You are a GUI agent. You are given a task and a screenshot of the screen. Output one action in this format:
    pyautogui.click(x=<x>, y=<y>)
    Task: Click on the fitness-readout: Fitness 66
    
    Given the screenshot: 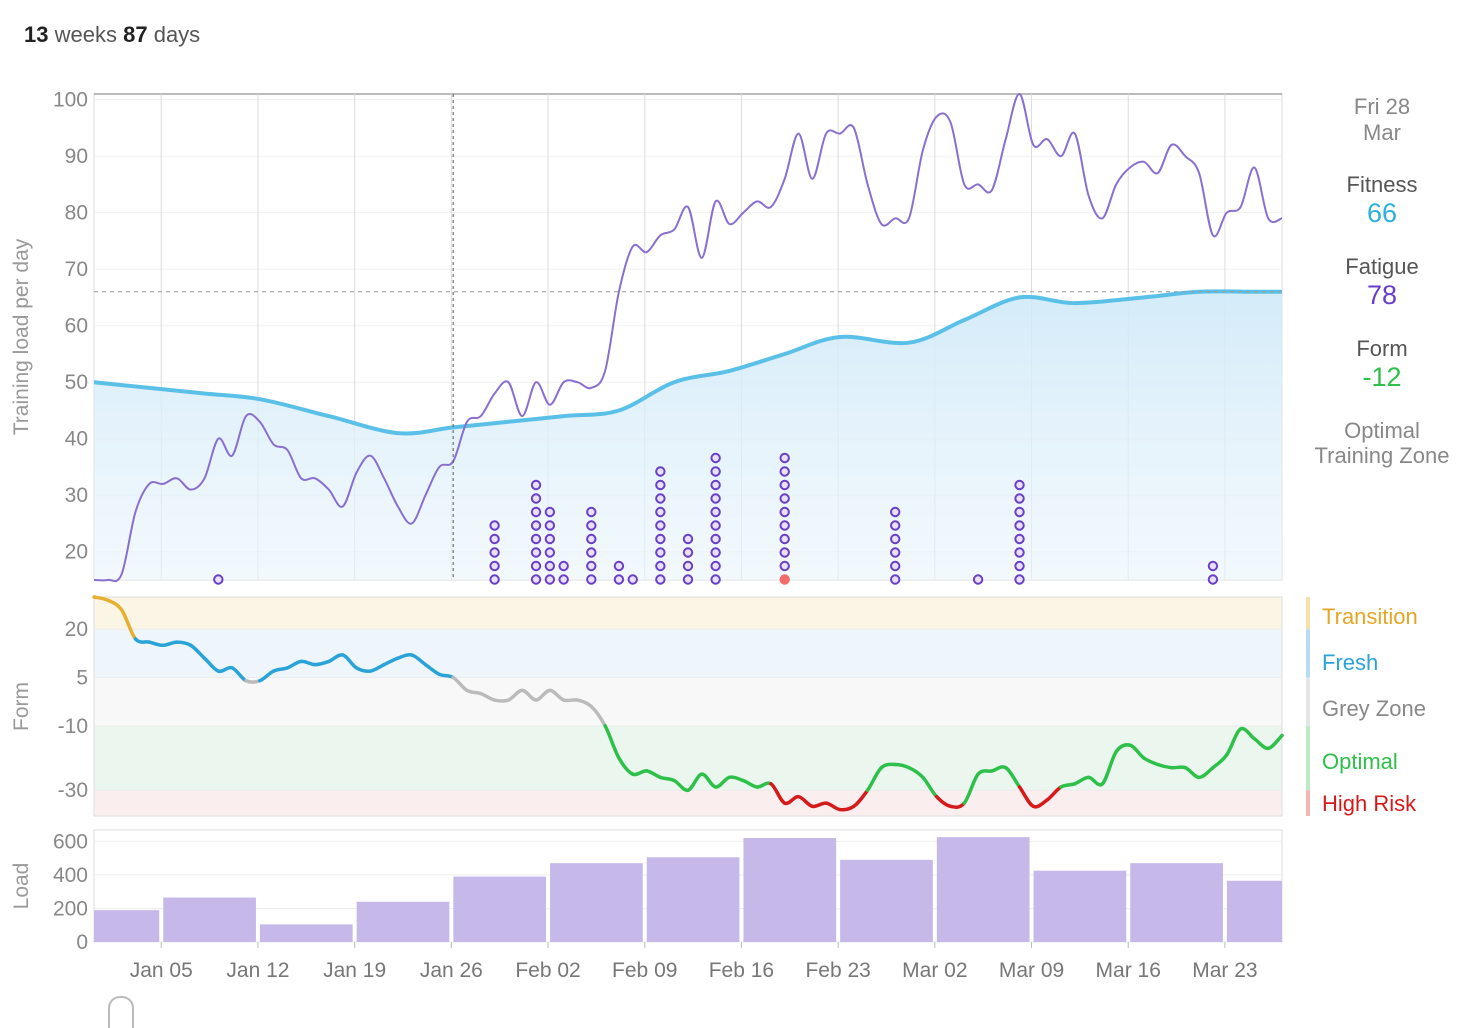 What is the action you would take?
    pyautogui.click(x=1381, y=200)
    